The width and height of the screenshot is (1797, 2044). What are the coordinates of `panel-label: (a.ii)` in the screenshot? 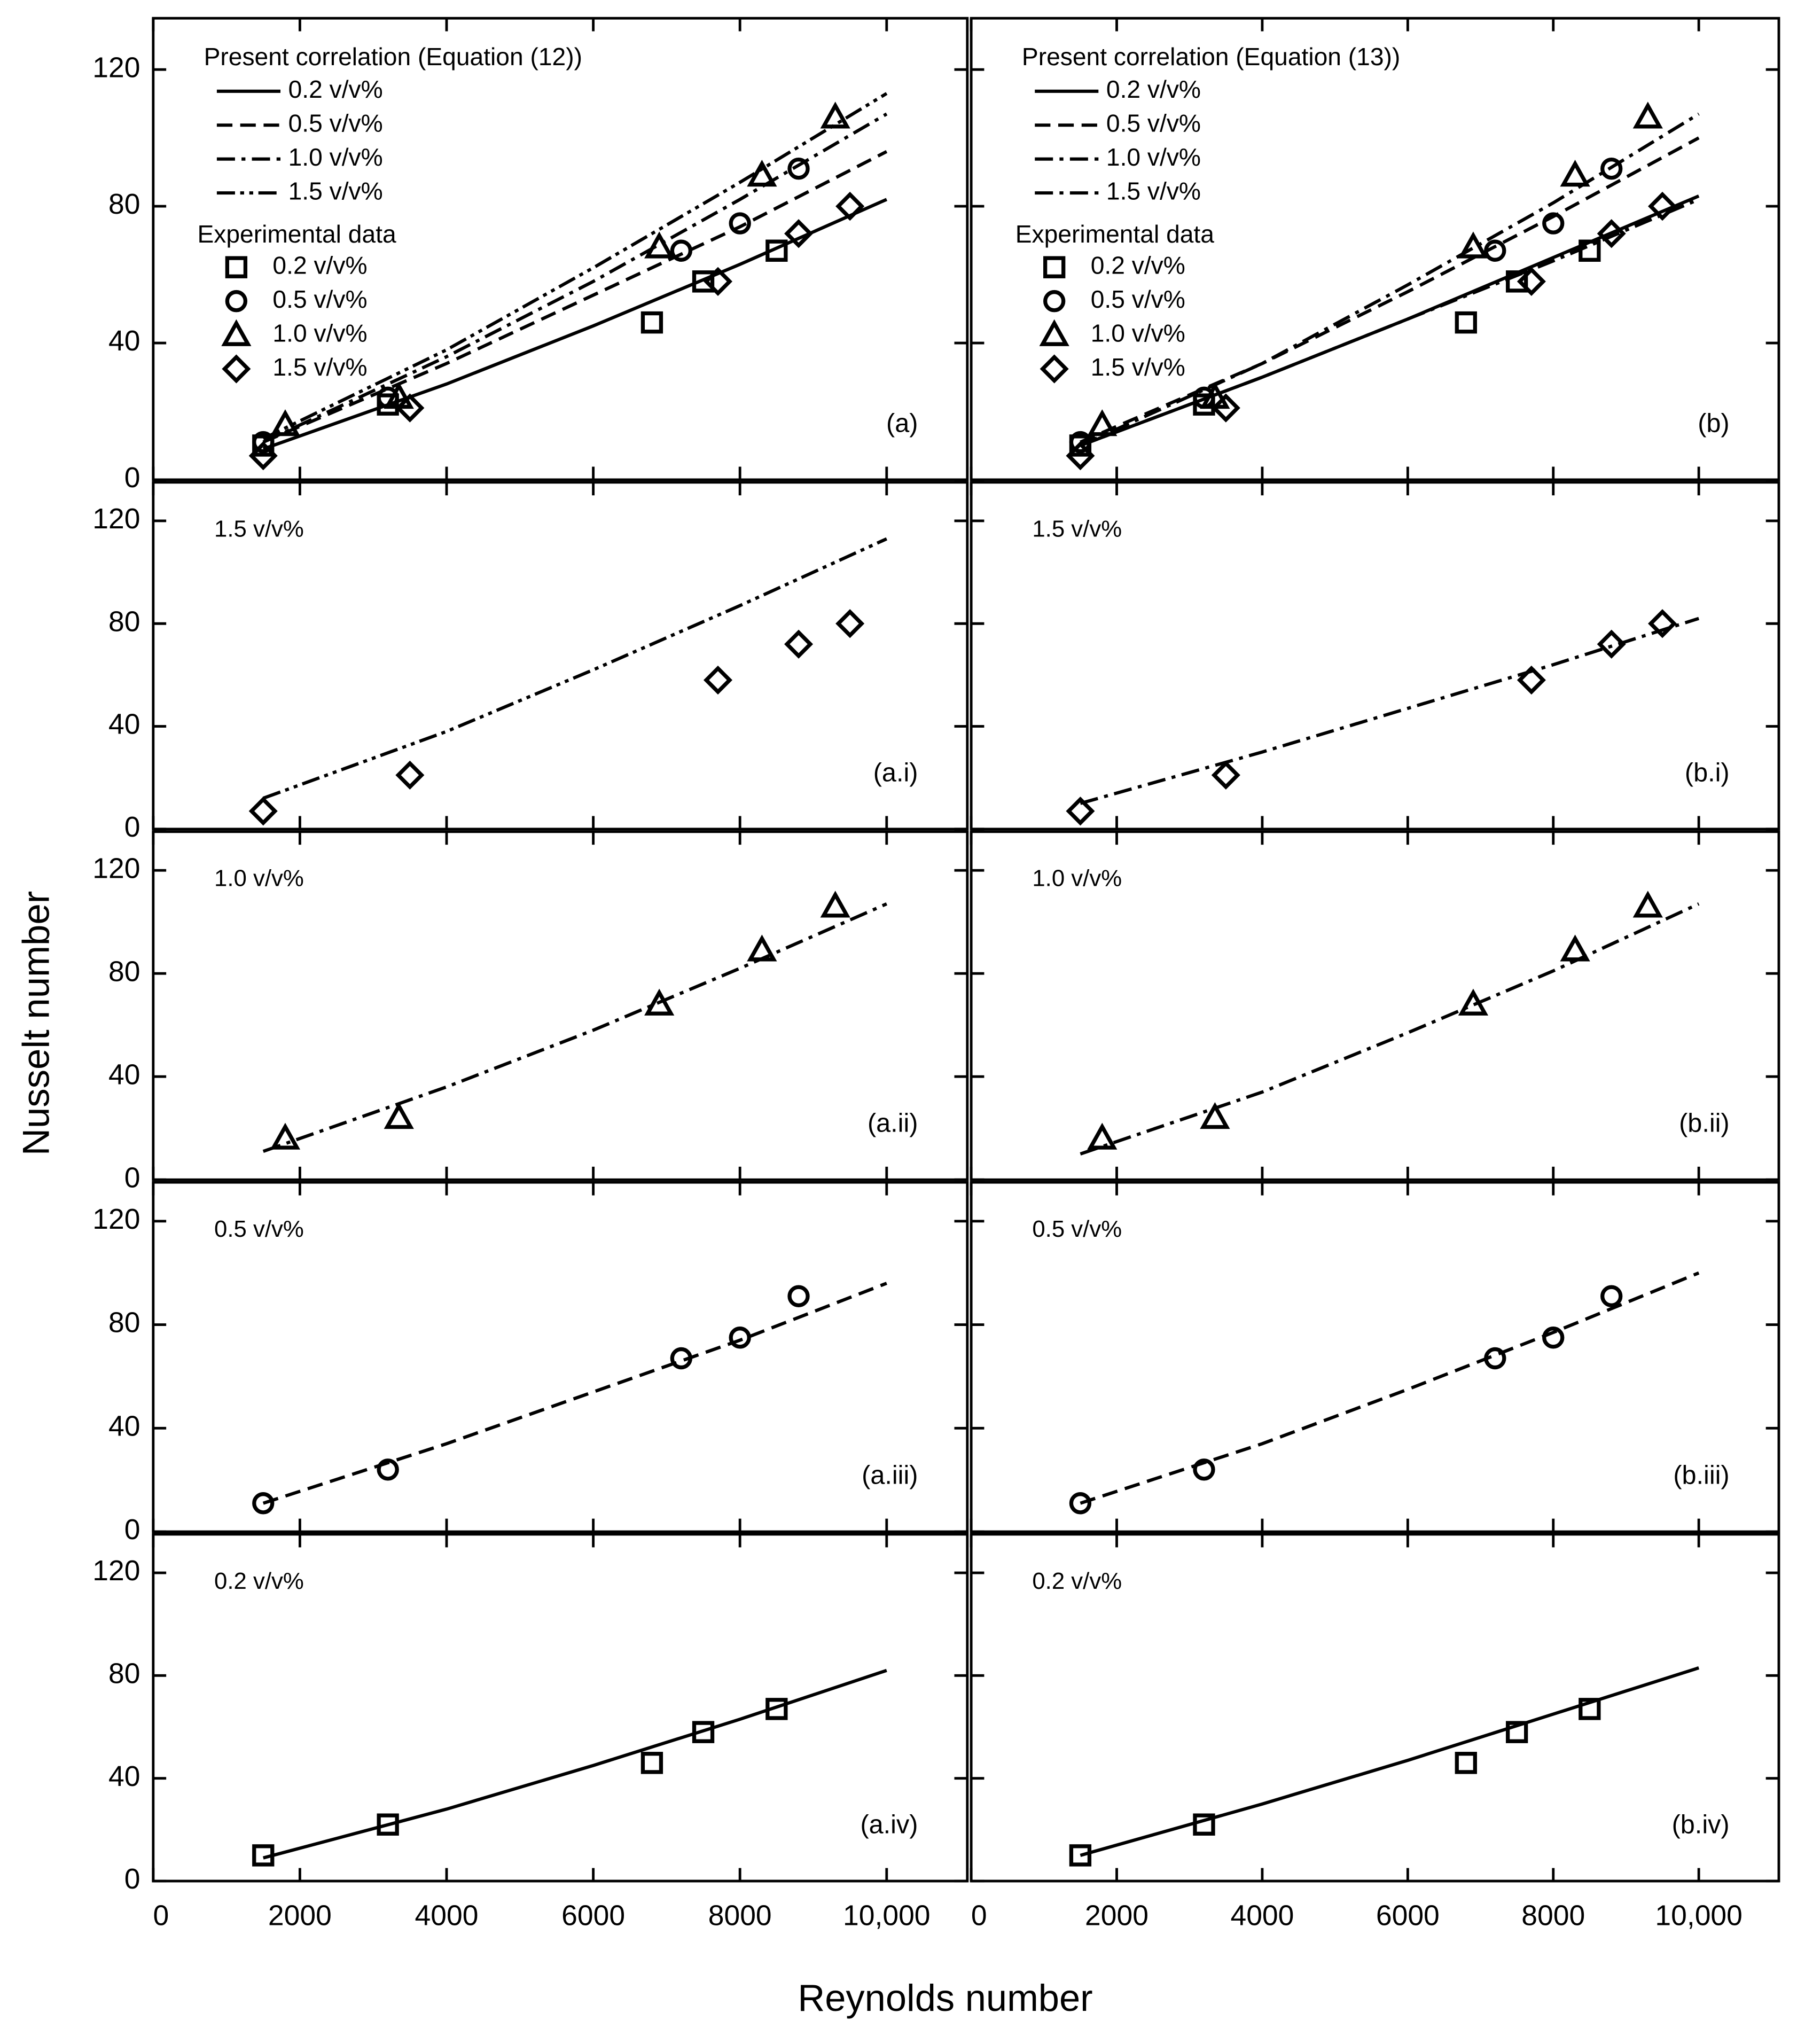 It's located at (893, 1123).